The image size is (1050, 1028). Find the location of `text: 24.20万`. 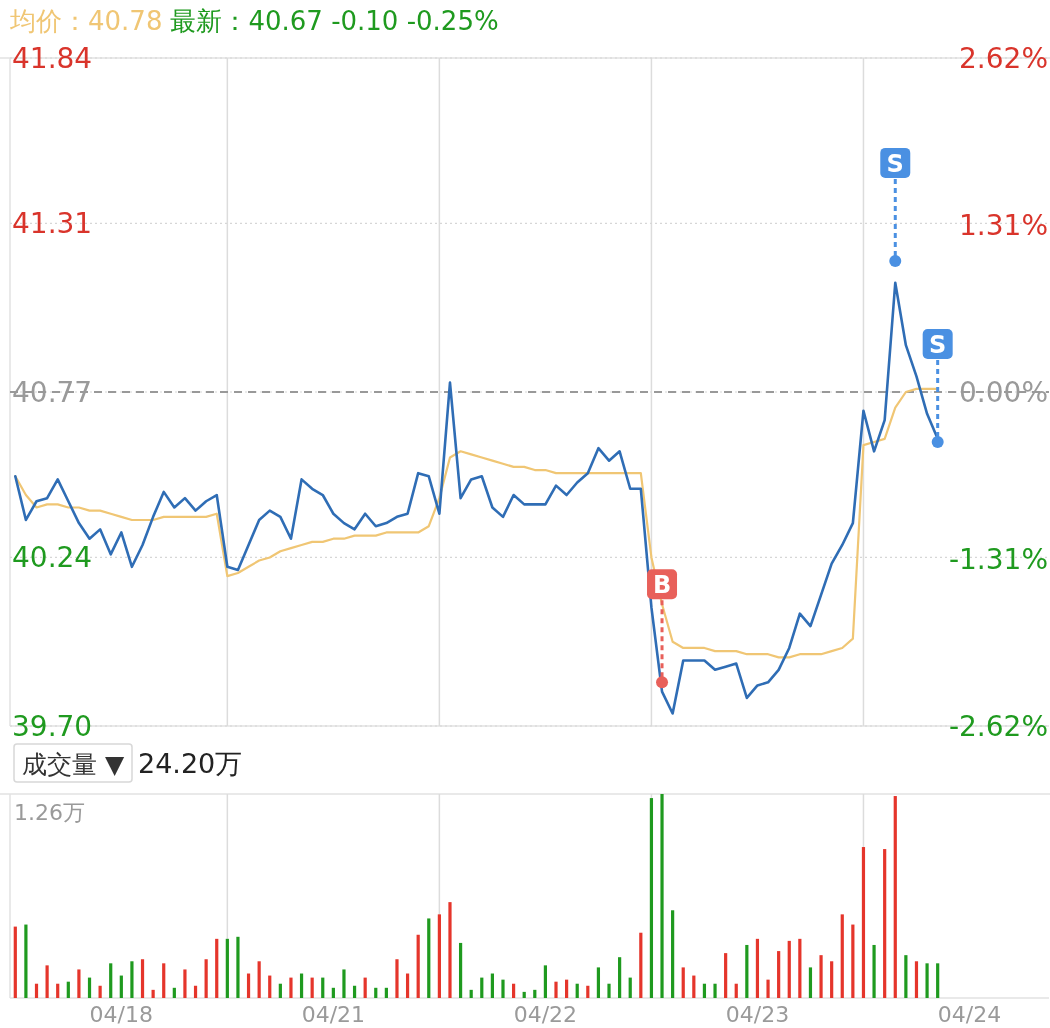

text: 24.20万 is located at coordinates (190, 763).